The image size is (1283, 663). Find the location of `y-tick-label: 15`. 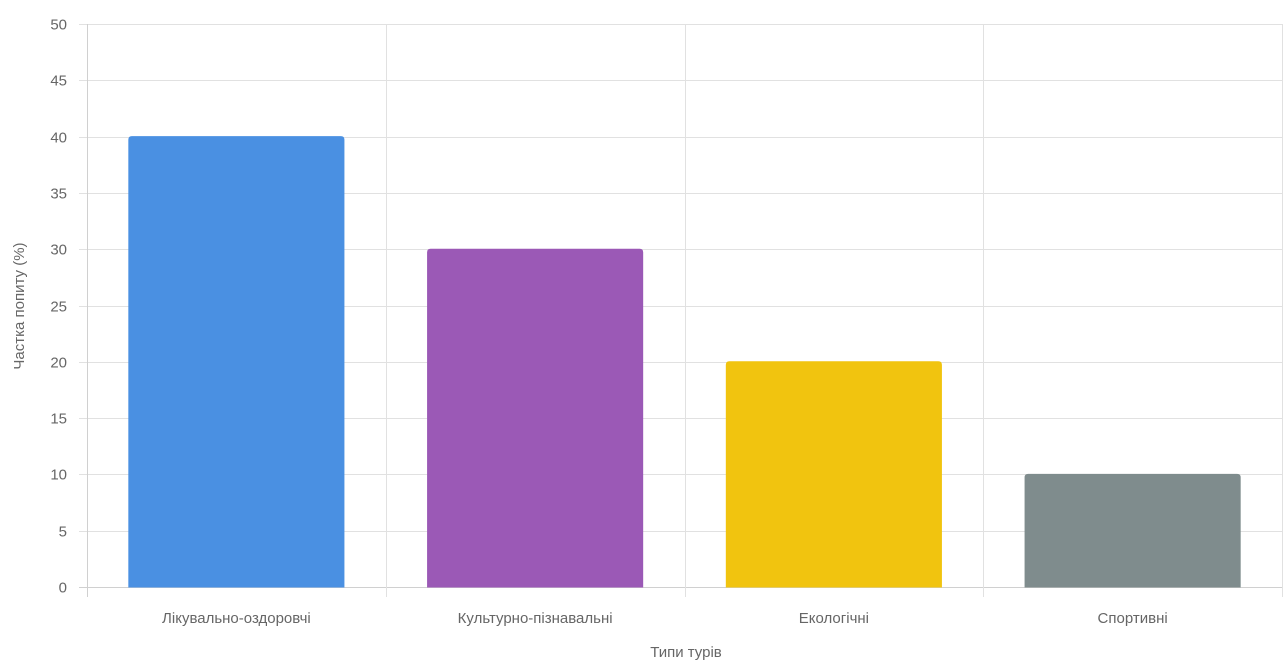

y-tick-label: 15 is located at coordinates (58, 419).